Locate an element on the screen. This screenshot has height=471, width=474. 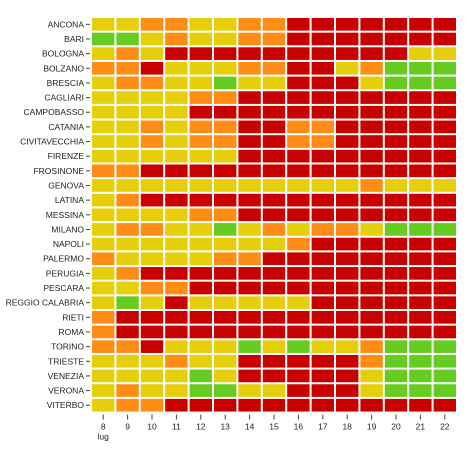
y-tick-label: VERONA is located at coordinates (66, 391).